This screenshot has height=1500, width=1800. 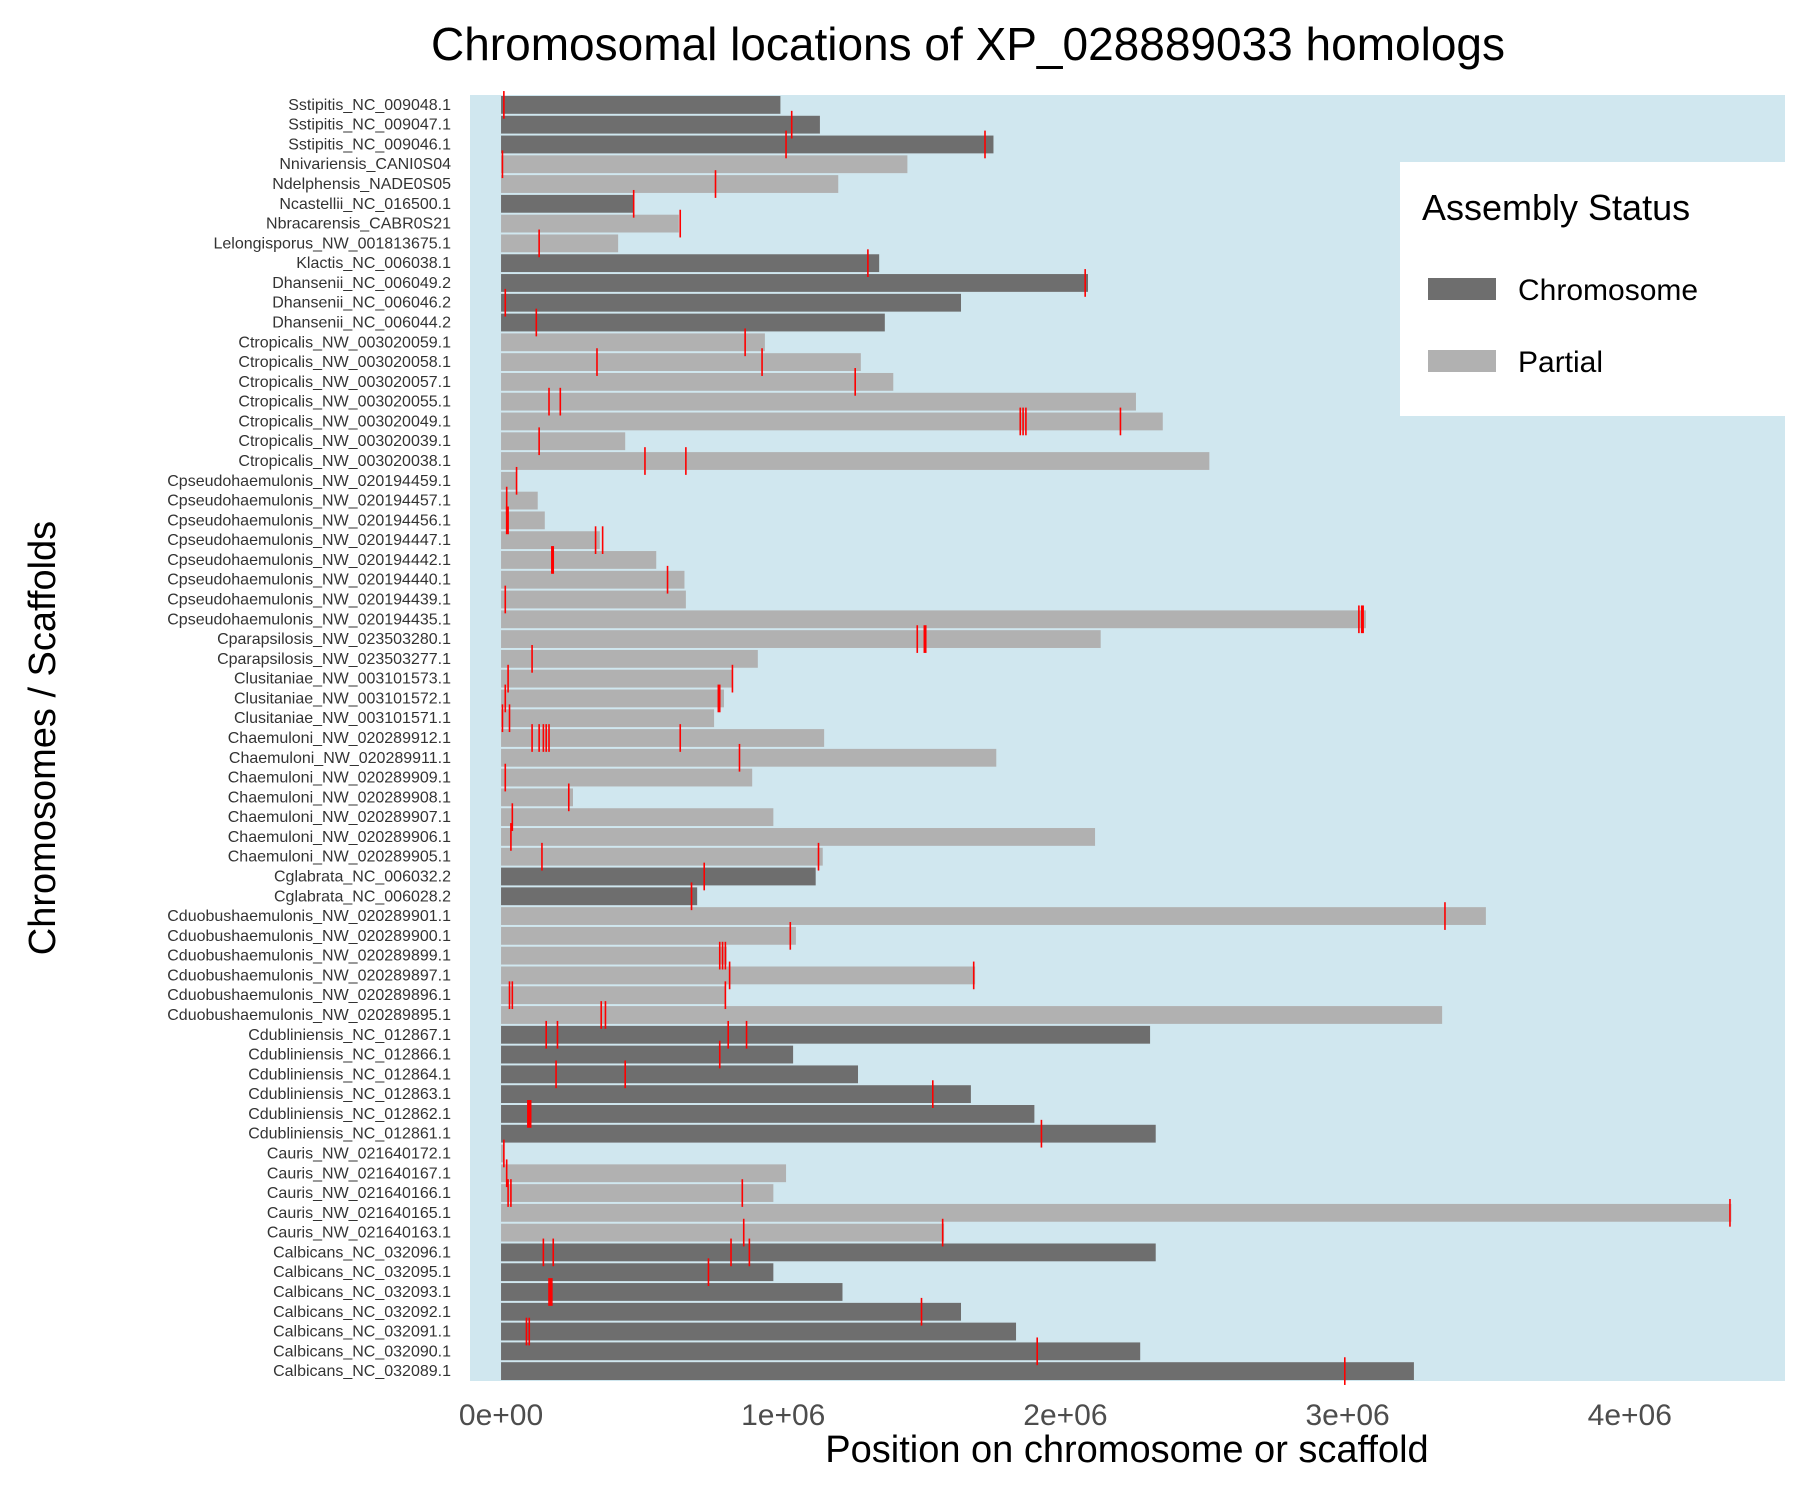 What do you see at coordinates (339, 738) in the screenshot?
I see `y-tick-label: Chaemuloni_NW_020289912.1` at bounding box center [339, 738].